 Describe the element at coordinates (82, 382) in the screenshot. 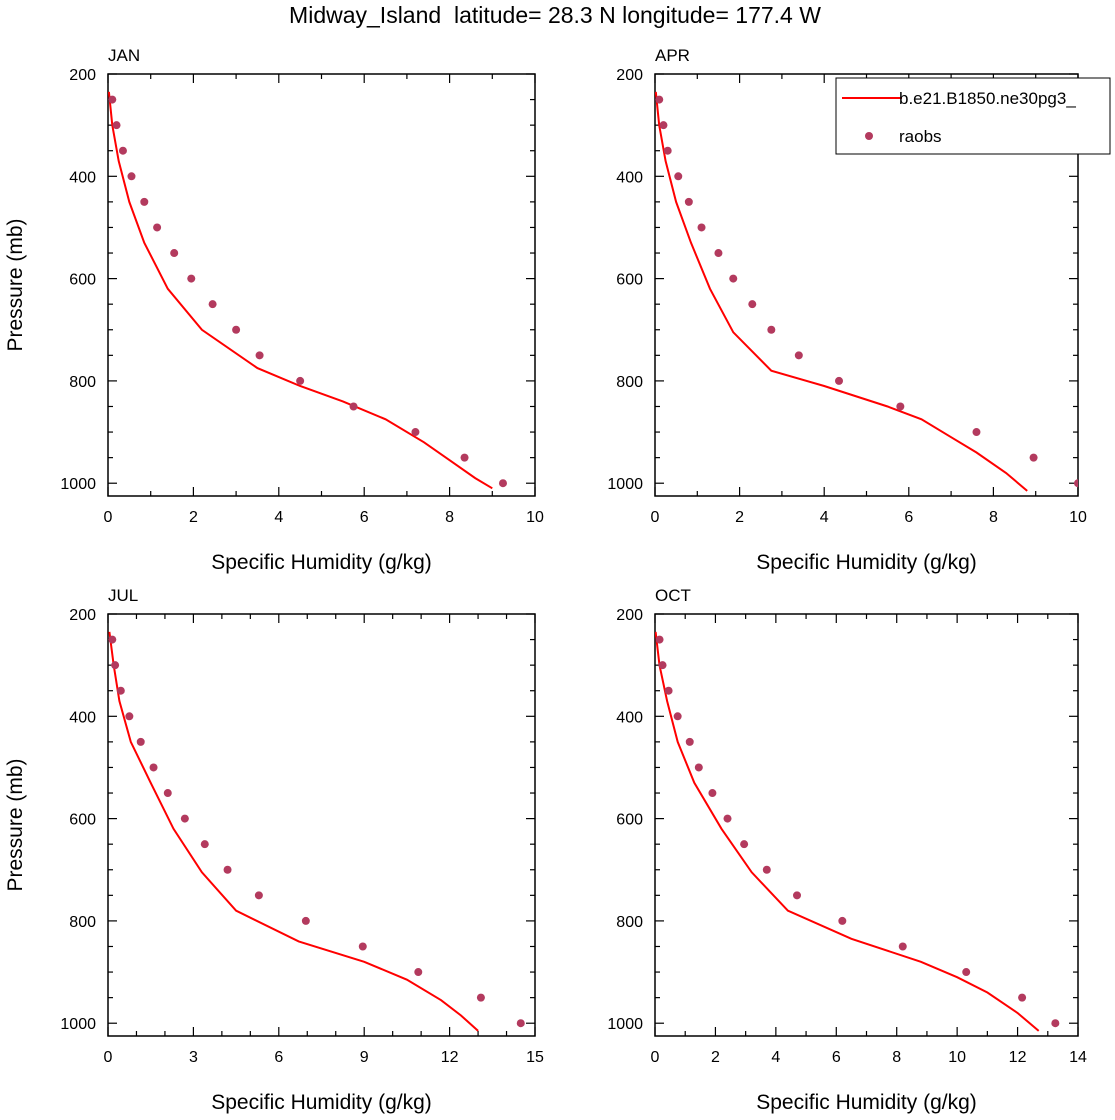

I see `y-tick-label: 800` at that location.